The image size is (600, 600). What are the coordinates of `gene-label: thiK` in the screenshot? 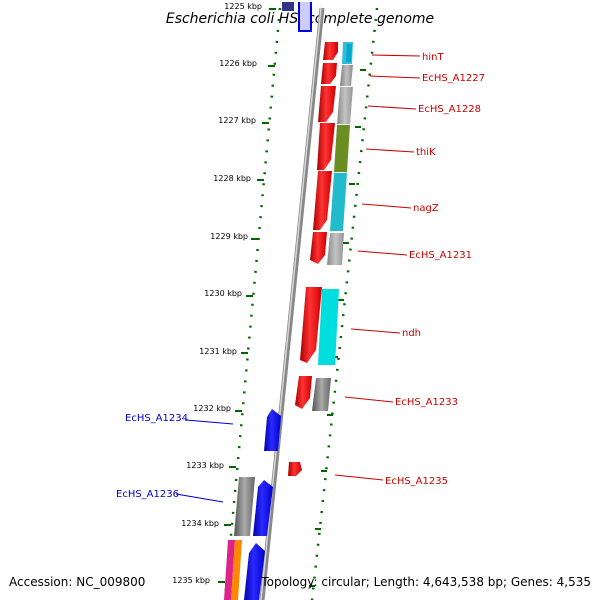 It's located at (426, 152).